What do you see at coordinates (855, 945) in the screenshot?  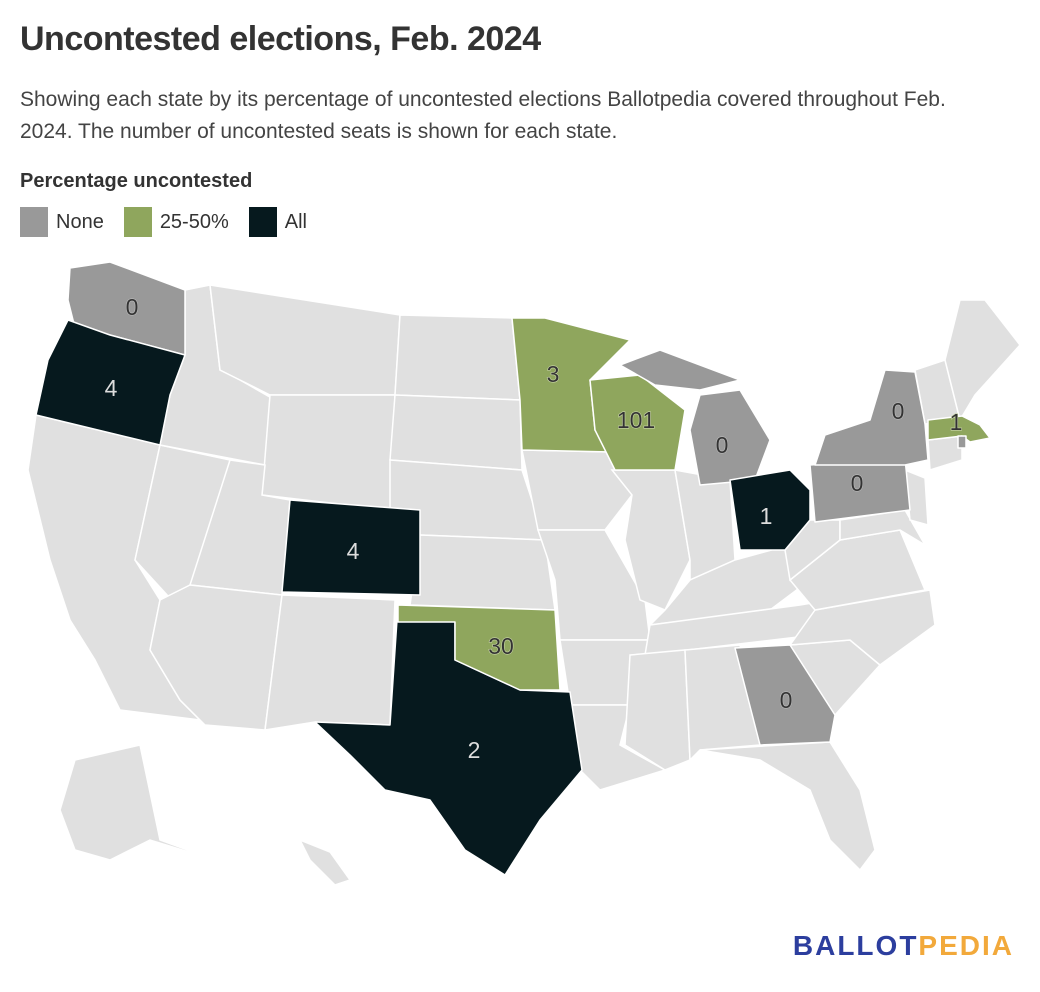 I see `logo-part-ballot: BALLOT` at bounding box center [855, 945].